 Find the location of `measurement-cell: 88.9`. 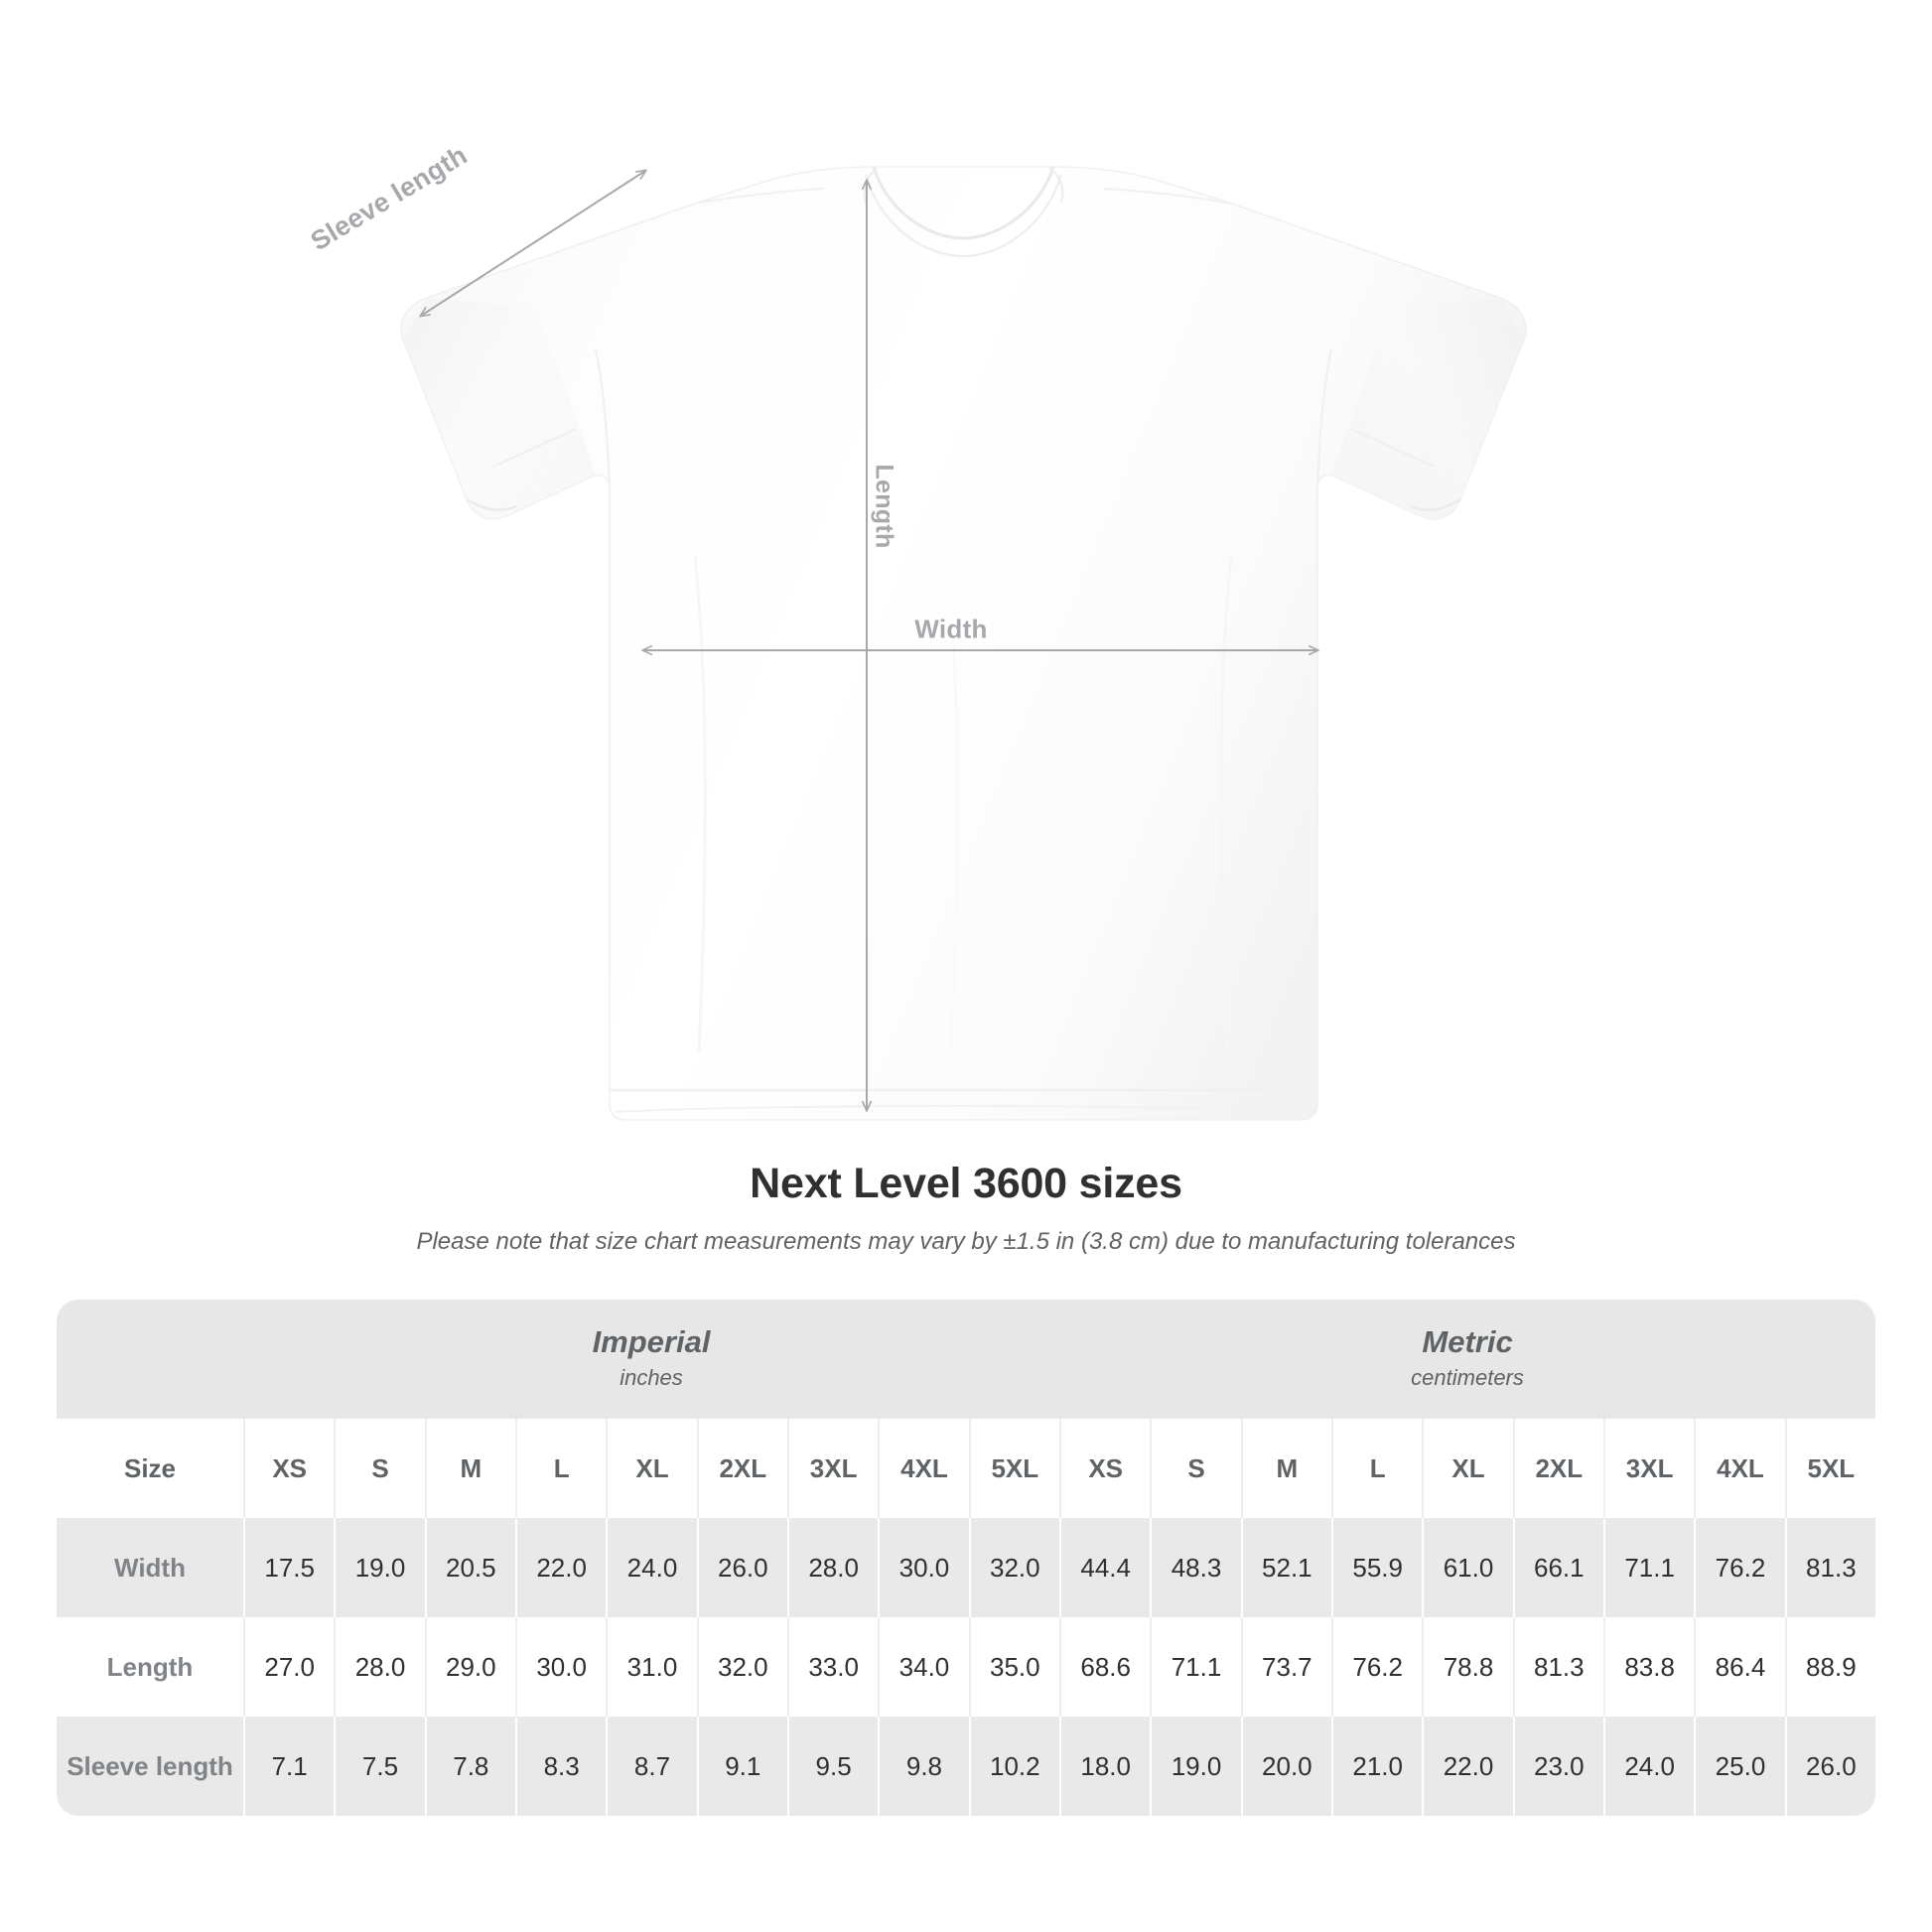

measurement-cell: 88.9 is located at coordinates (1830, 1667).